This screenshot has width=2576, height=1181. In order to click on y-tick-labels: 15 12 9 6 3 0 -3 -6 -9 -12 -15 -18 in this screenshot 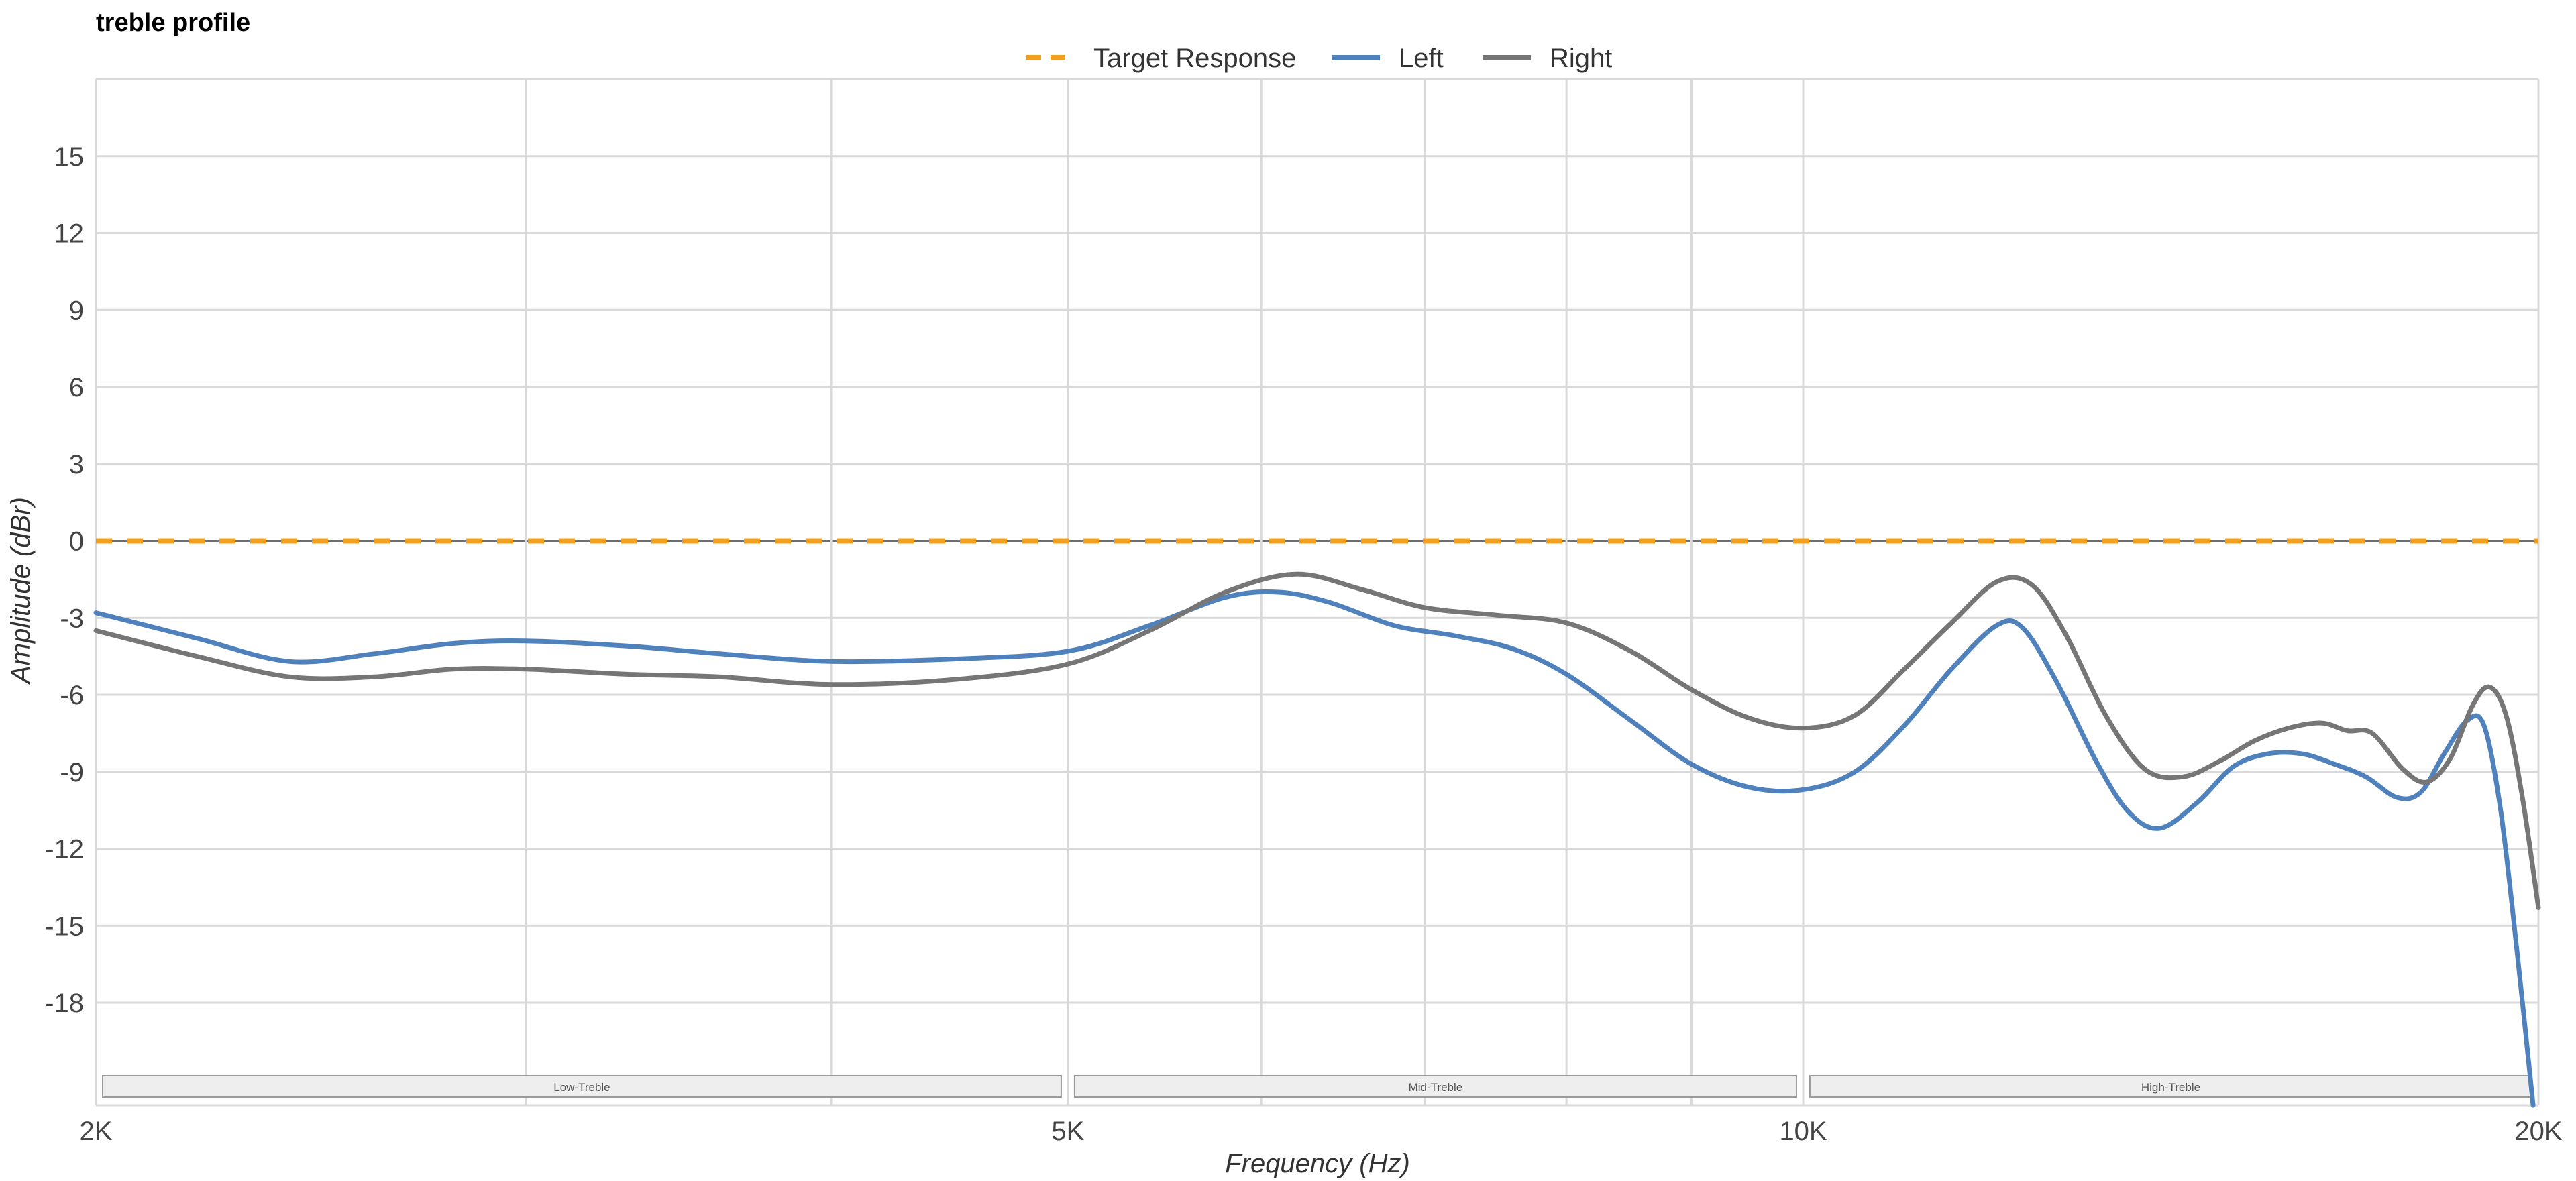, I will do `click(64, 580)`.